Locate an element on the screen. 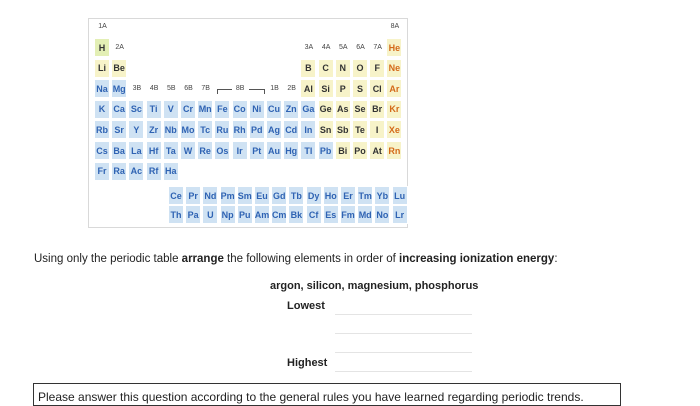 The width and height of the screenshot is (700, 406). element-cell: Rh is located at coordinates (239, 130).